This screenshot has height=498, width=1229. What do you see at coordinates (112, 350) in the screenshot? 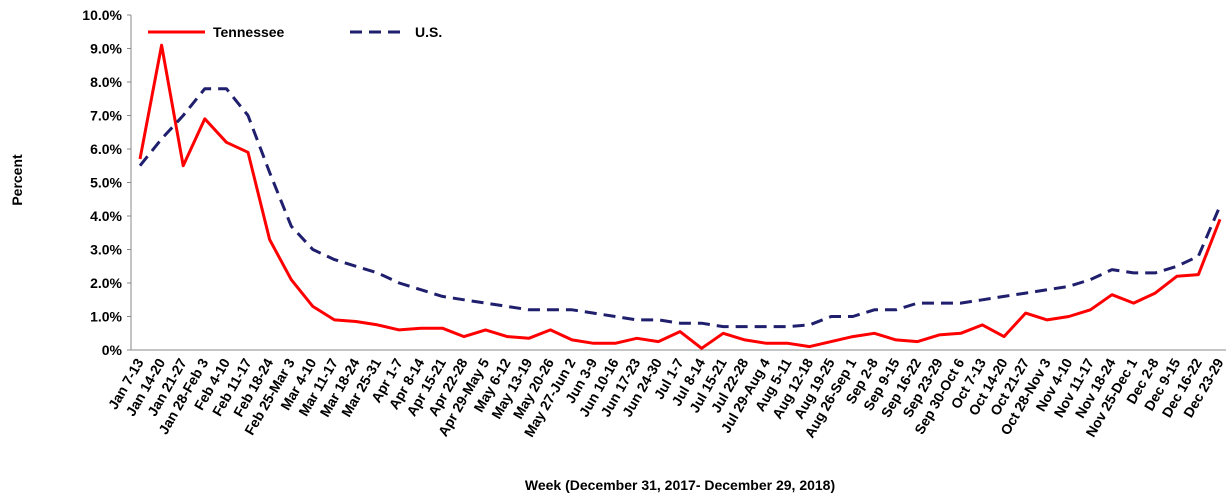
I see `y-tick-label: 0%` at bounding box center [112, 350].